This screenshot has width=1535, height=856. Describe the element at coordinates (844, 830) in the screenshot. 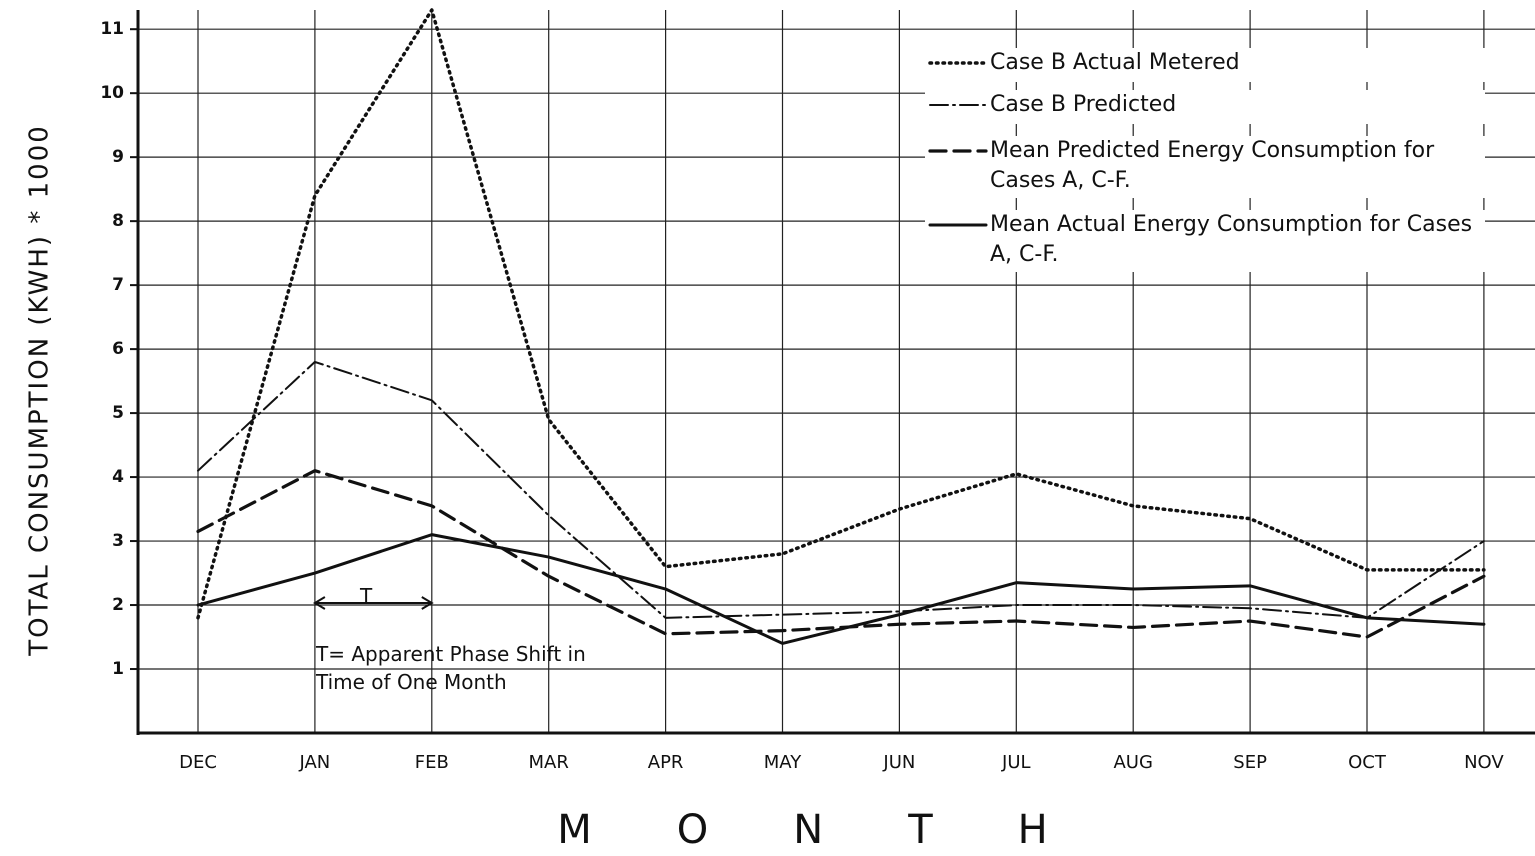

I see `x-axis-title: MONTH` at that location.